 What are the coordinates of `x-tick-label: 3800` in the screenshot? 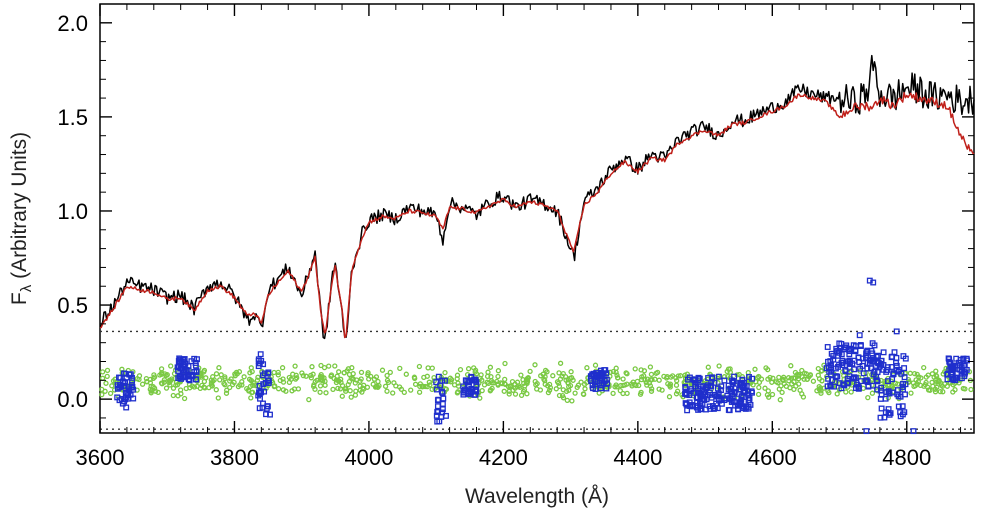 It's located at (234, 457).